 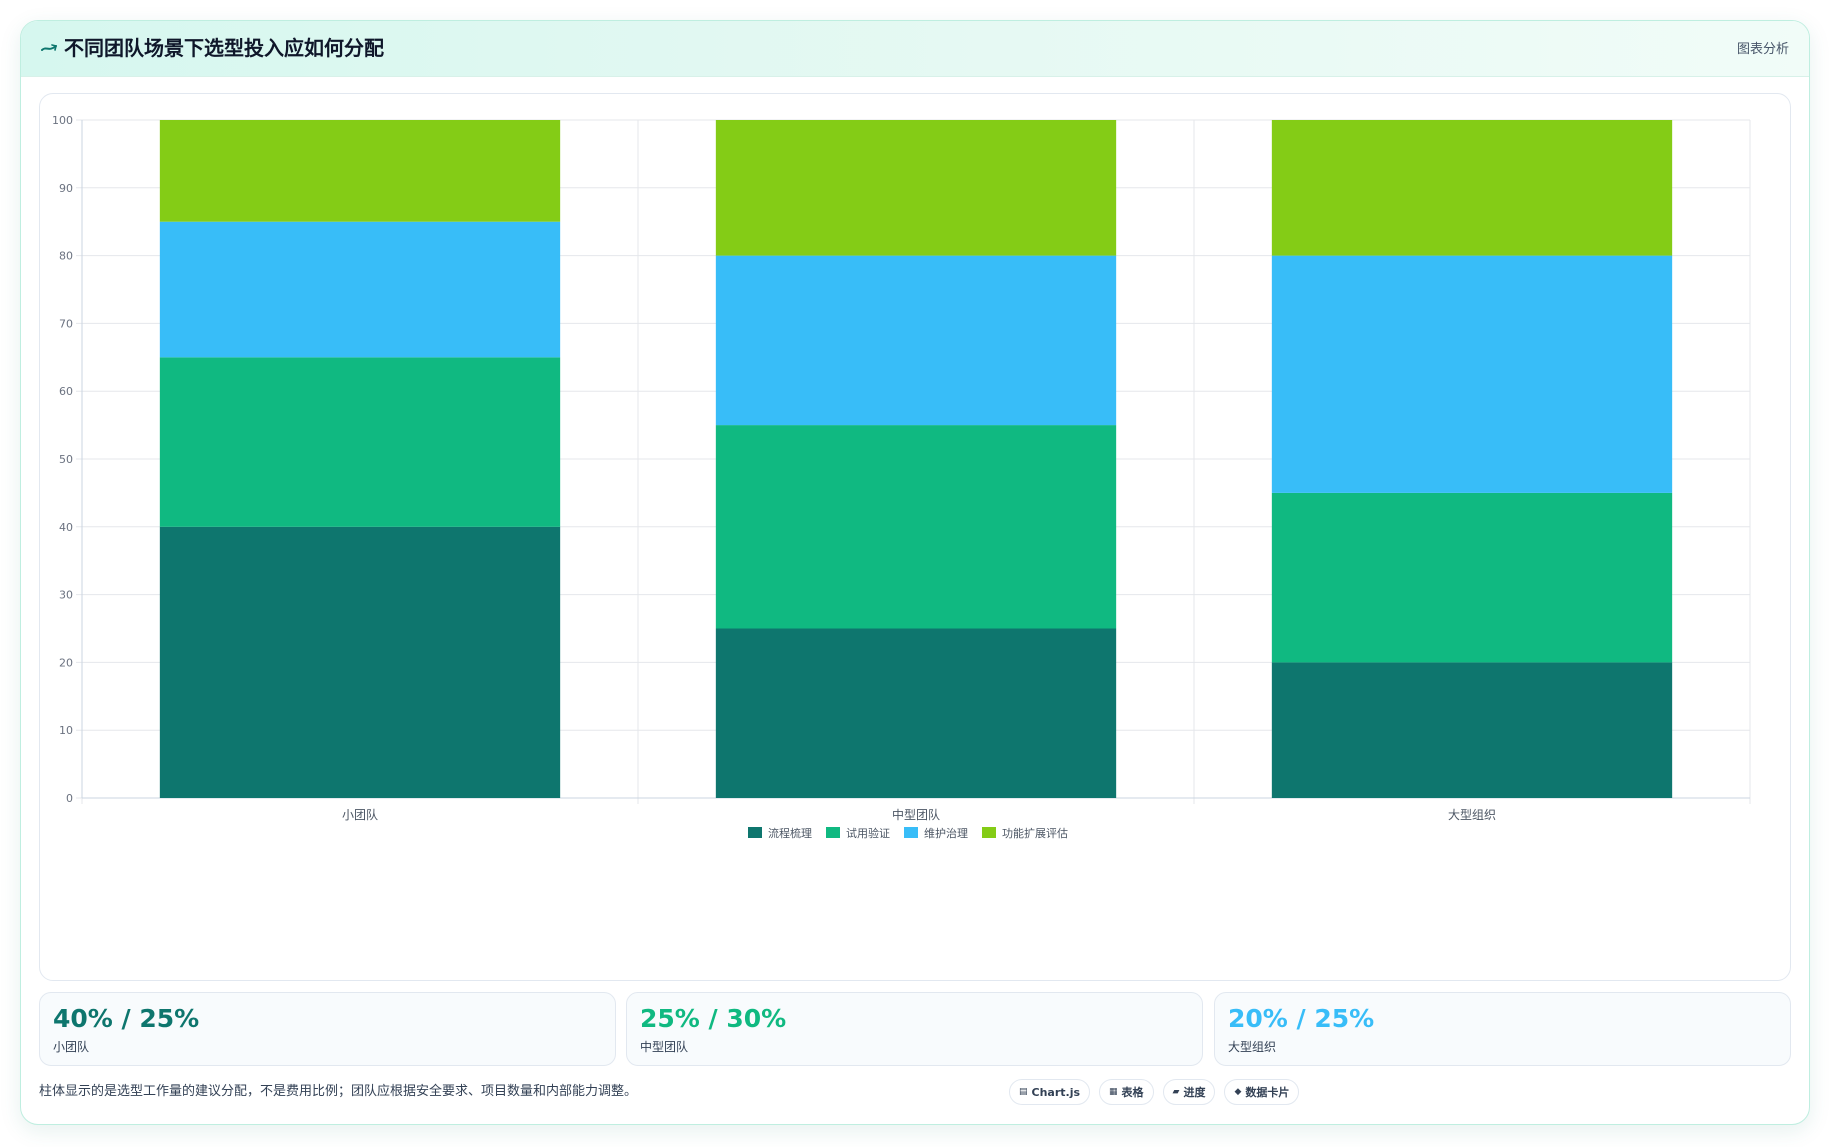 I want to click on chip-data-card: ◆ 数据卡片, so click(x=1262, y=1092).